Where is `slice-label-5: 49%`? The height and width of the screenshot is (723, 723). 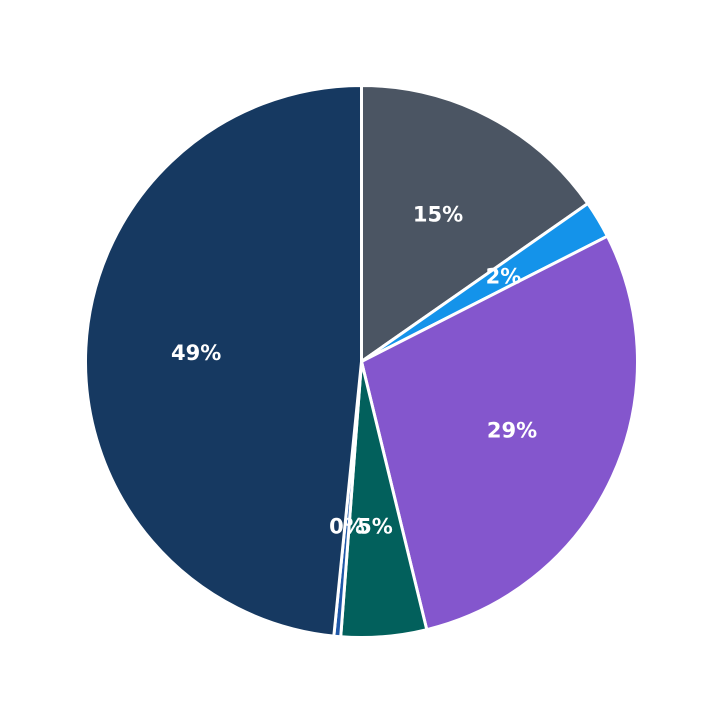
slice-label-5: 49% is located at coordinates (196, 353).